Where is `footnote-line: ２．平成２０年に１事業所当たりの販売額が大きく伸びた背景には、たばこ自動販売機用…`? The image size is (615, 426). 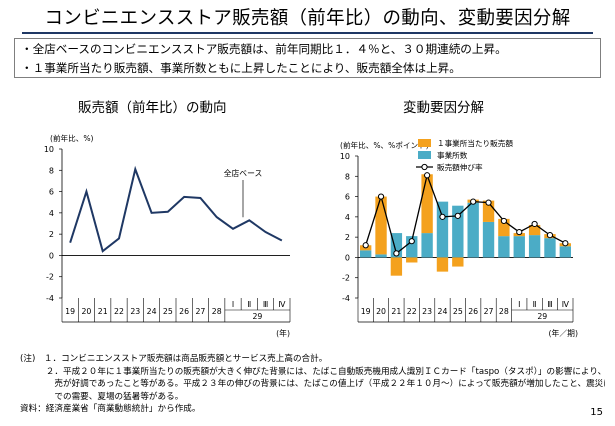 footnote-line: ２．平成２０年に１事業所当たりの販売額が大きく伸びた背景には、たばこ自動販売機用… is located at coordinates (312, 371).